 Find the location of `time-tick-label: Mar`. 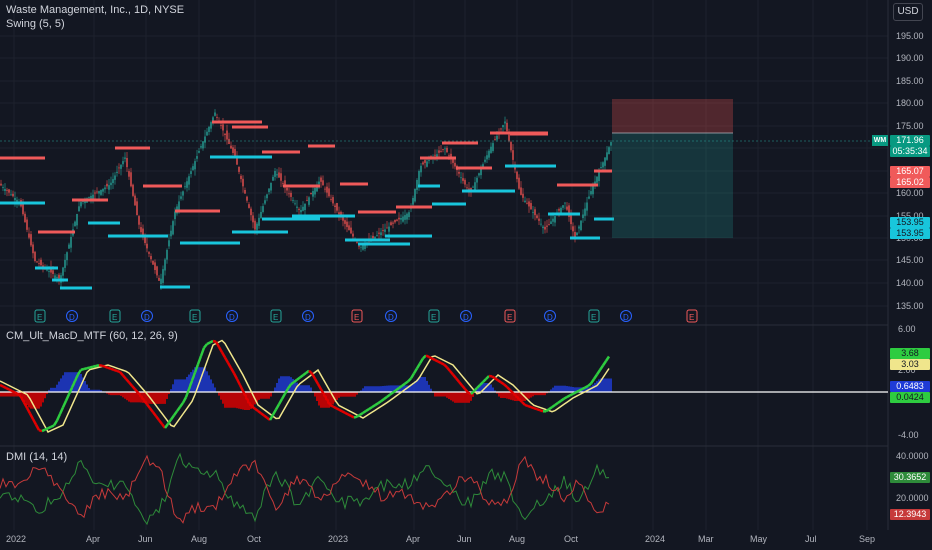

time-tick-label: Mar is located at coordinates (706, 539).